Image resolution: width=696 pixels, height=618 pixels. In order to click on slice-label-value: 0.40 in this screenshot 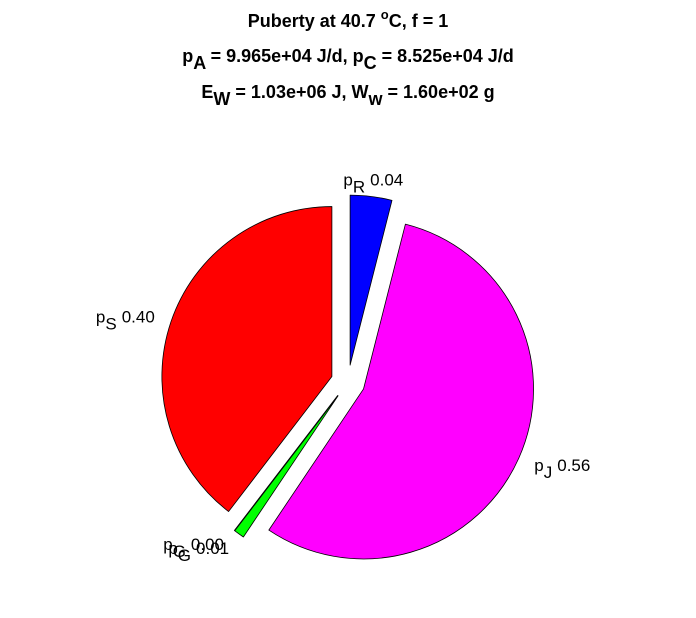, I will do `click(138, 317)`.